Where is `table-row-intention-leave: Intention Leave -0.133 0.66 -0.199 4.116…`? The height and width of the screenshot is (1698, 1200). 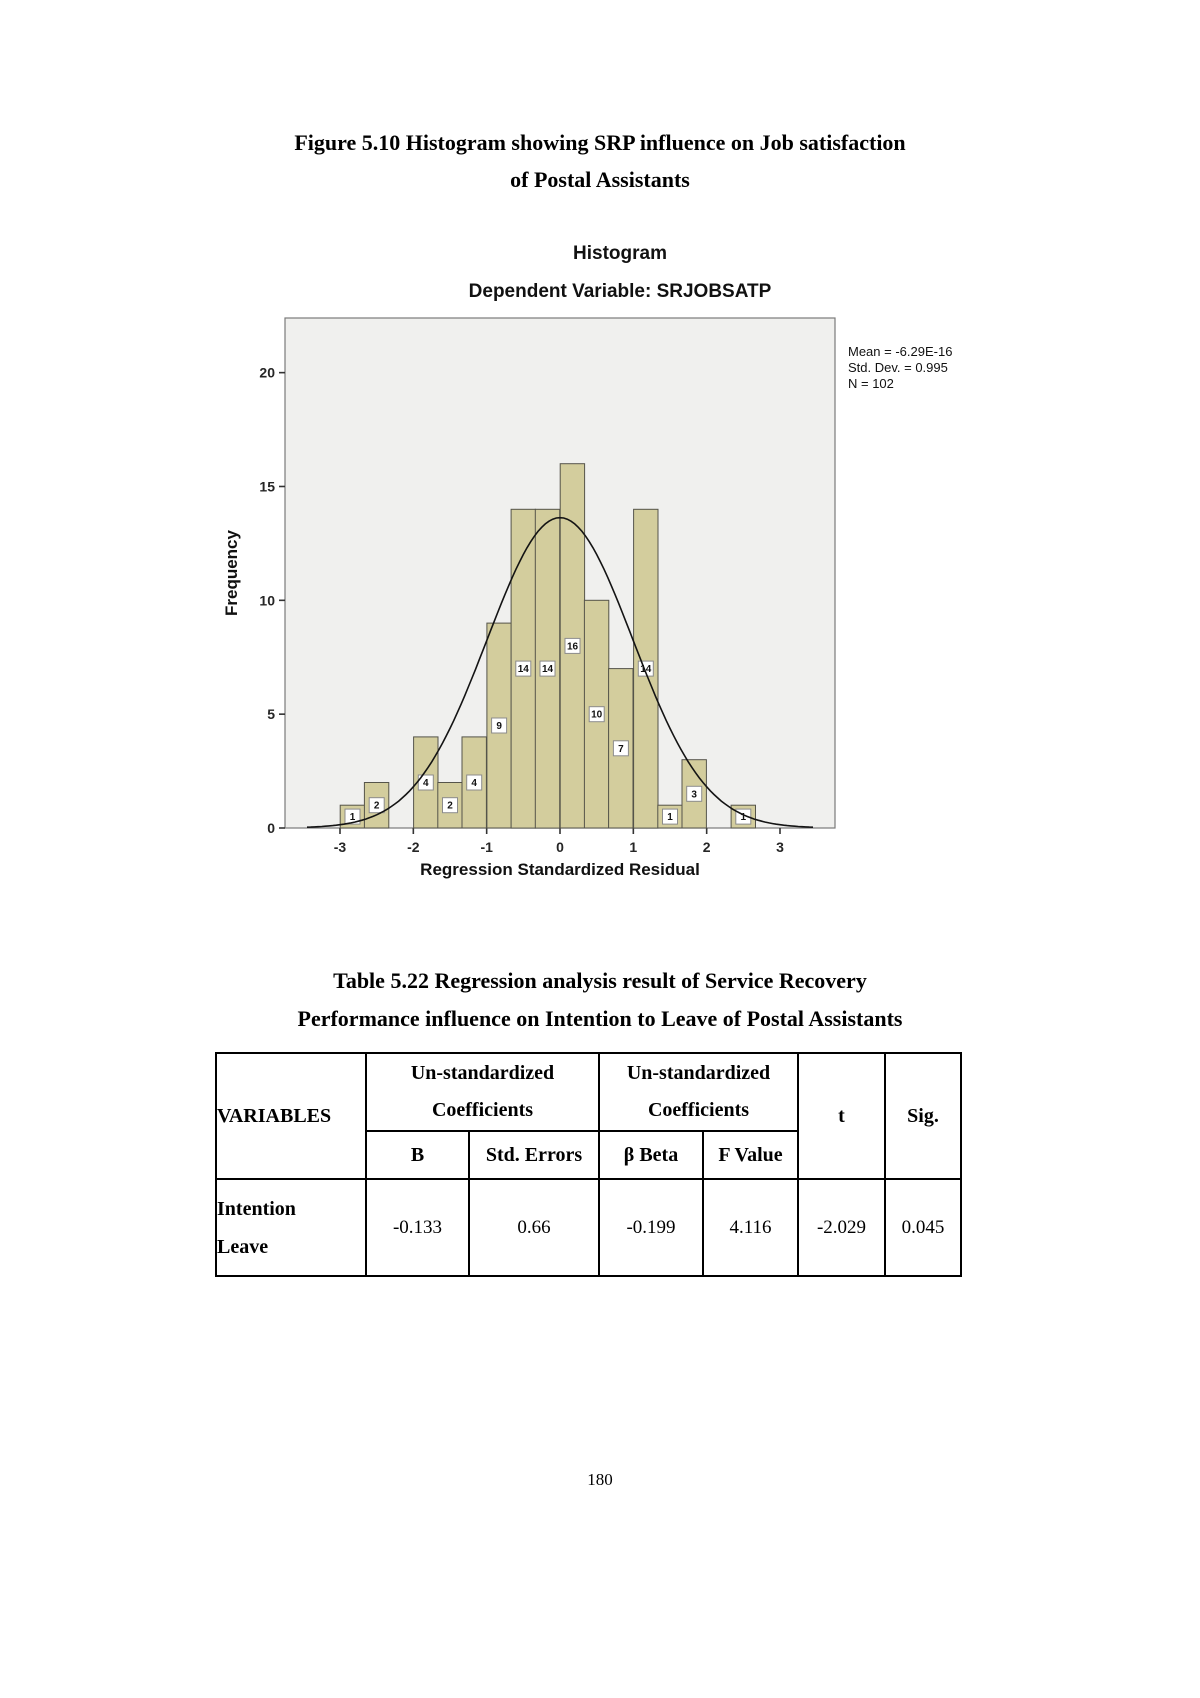 table-row-intention-leave: Intention Leave -0.133 0.66 -0.199 4.116… is located at coordinates (588, 1227).